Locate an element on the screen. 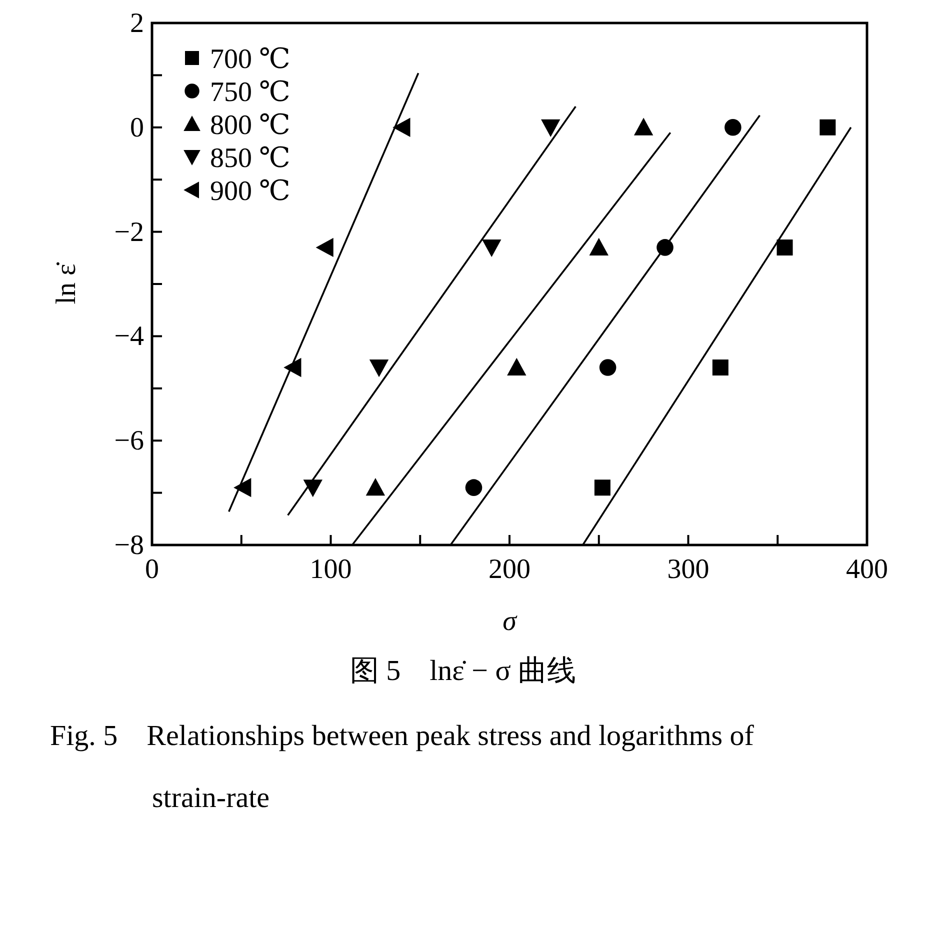 The image size is (926, 926). x-tick-label: 300 is located at coordinates (688, 569).